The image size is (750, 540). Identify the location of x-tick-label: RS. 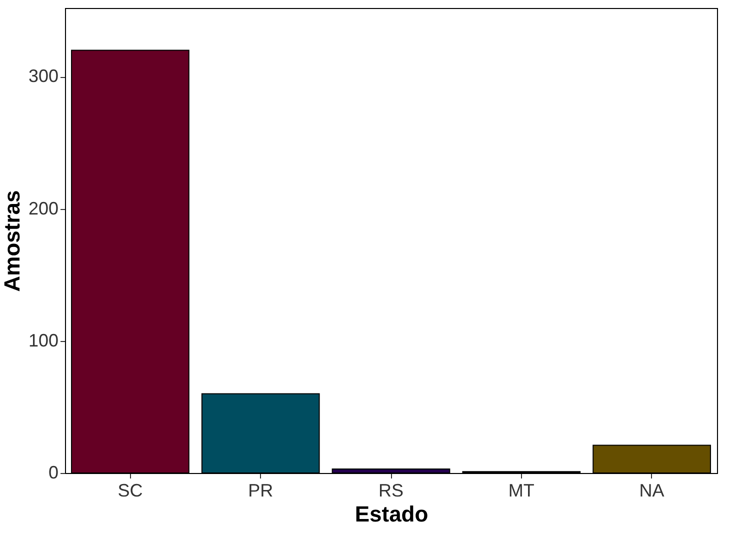
(391, 490).